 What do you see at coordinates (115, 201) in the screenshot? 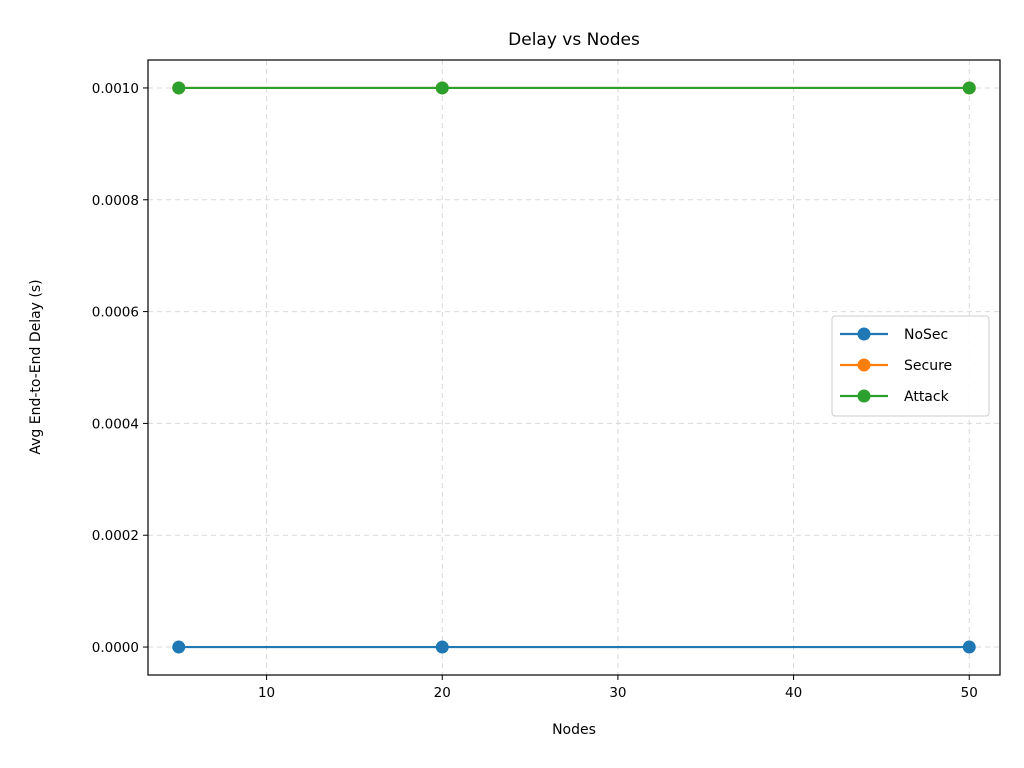
I see `y-tick-label: 0.0008` at bounding box center [115, 201].